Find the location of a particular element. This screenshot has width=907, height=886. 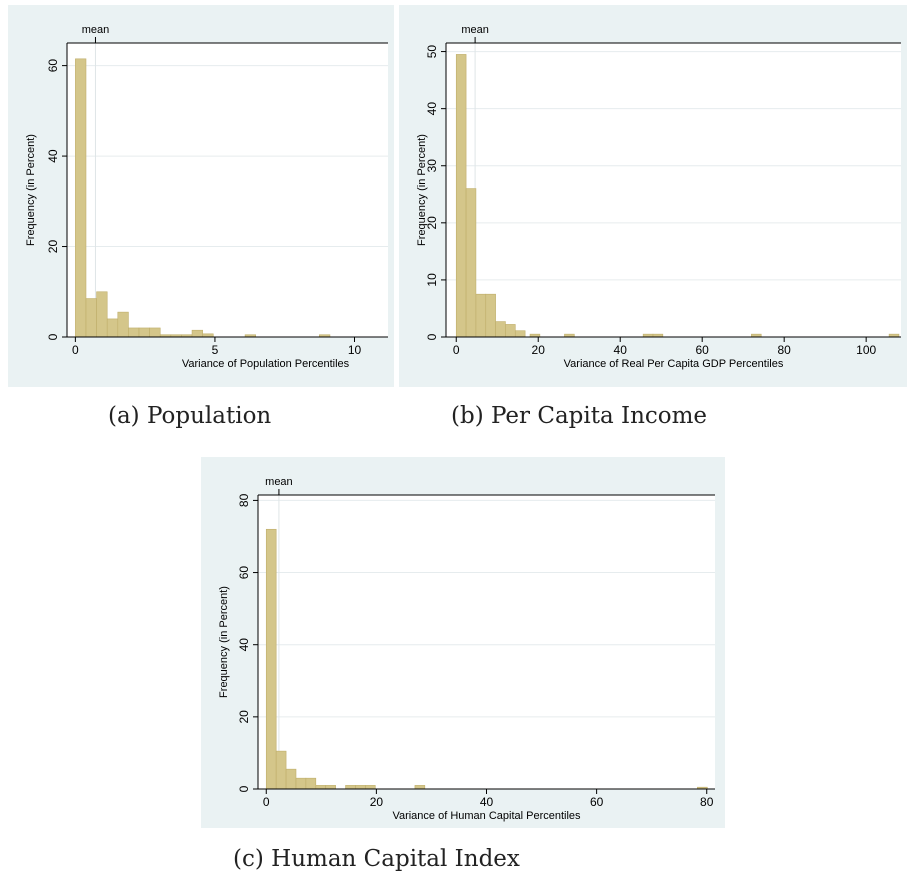

caption-income: (b) Per Capita Income is located at coordinates (579, 416).